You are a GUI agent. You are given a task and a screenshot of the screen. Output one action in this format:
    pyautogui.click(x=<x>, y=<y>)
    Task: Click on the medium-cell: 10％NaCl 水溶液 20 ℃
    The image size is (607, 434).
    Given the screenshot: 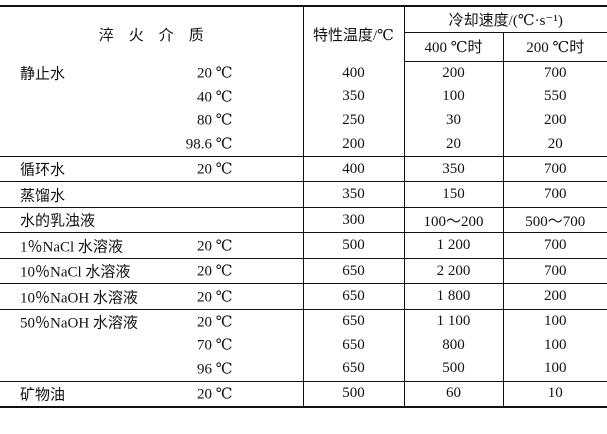 What is the action you would take?
    pyautogui.click(x=151, y=270)
    